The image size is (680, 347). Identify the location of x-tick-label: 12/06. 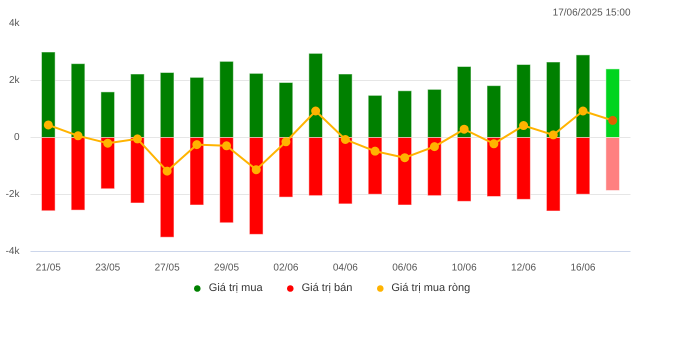
(524, 268).